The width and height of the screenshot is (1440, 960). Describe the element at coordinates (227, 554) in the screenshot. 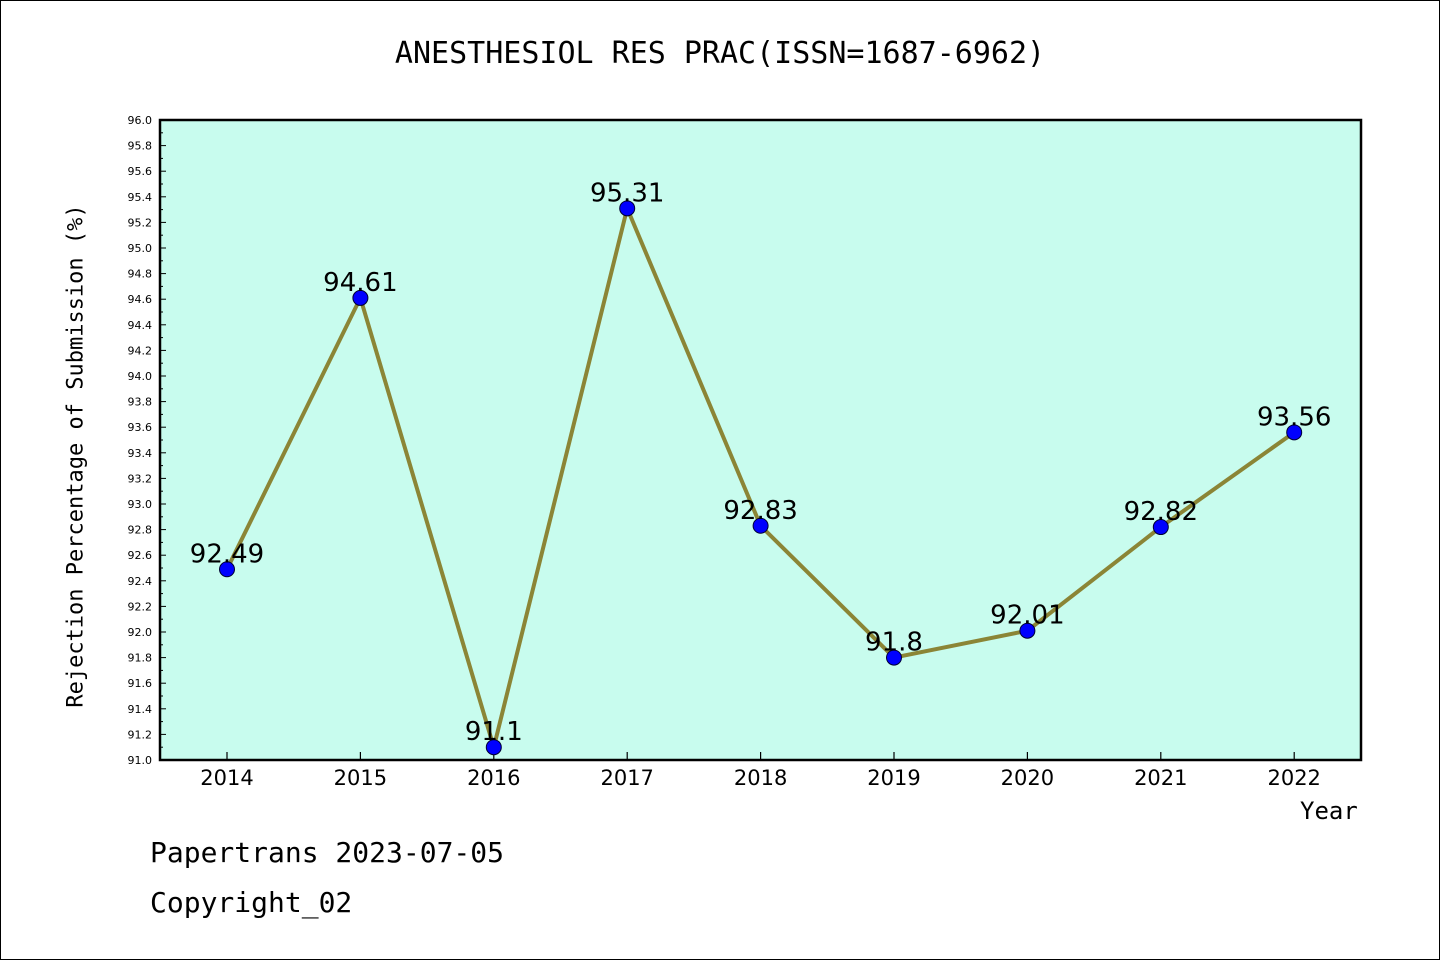

I see `data-label: 92.49` at that location.